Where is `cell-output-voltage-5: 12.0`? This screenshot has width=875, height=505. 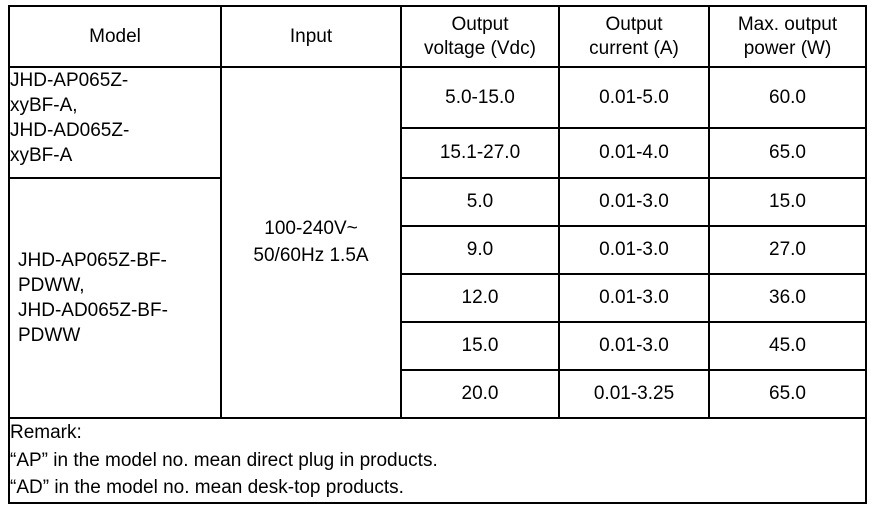
cell-output-voltage-5: 12.0 is located at coordinates (480, 298).